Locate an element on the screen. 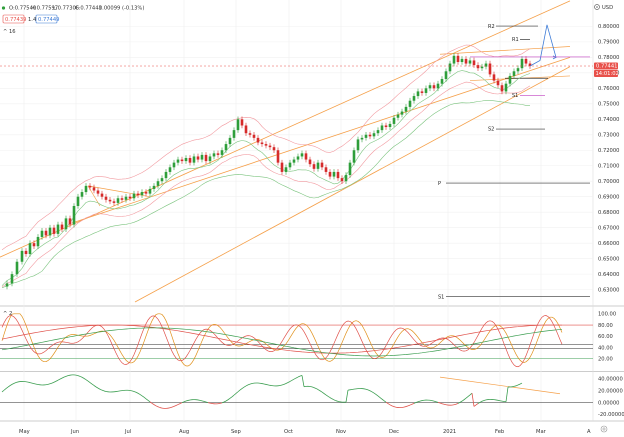  x-tick-label: Feb is located at coordinates (500, 432).